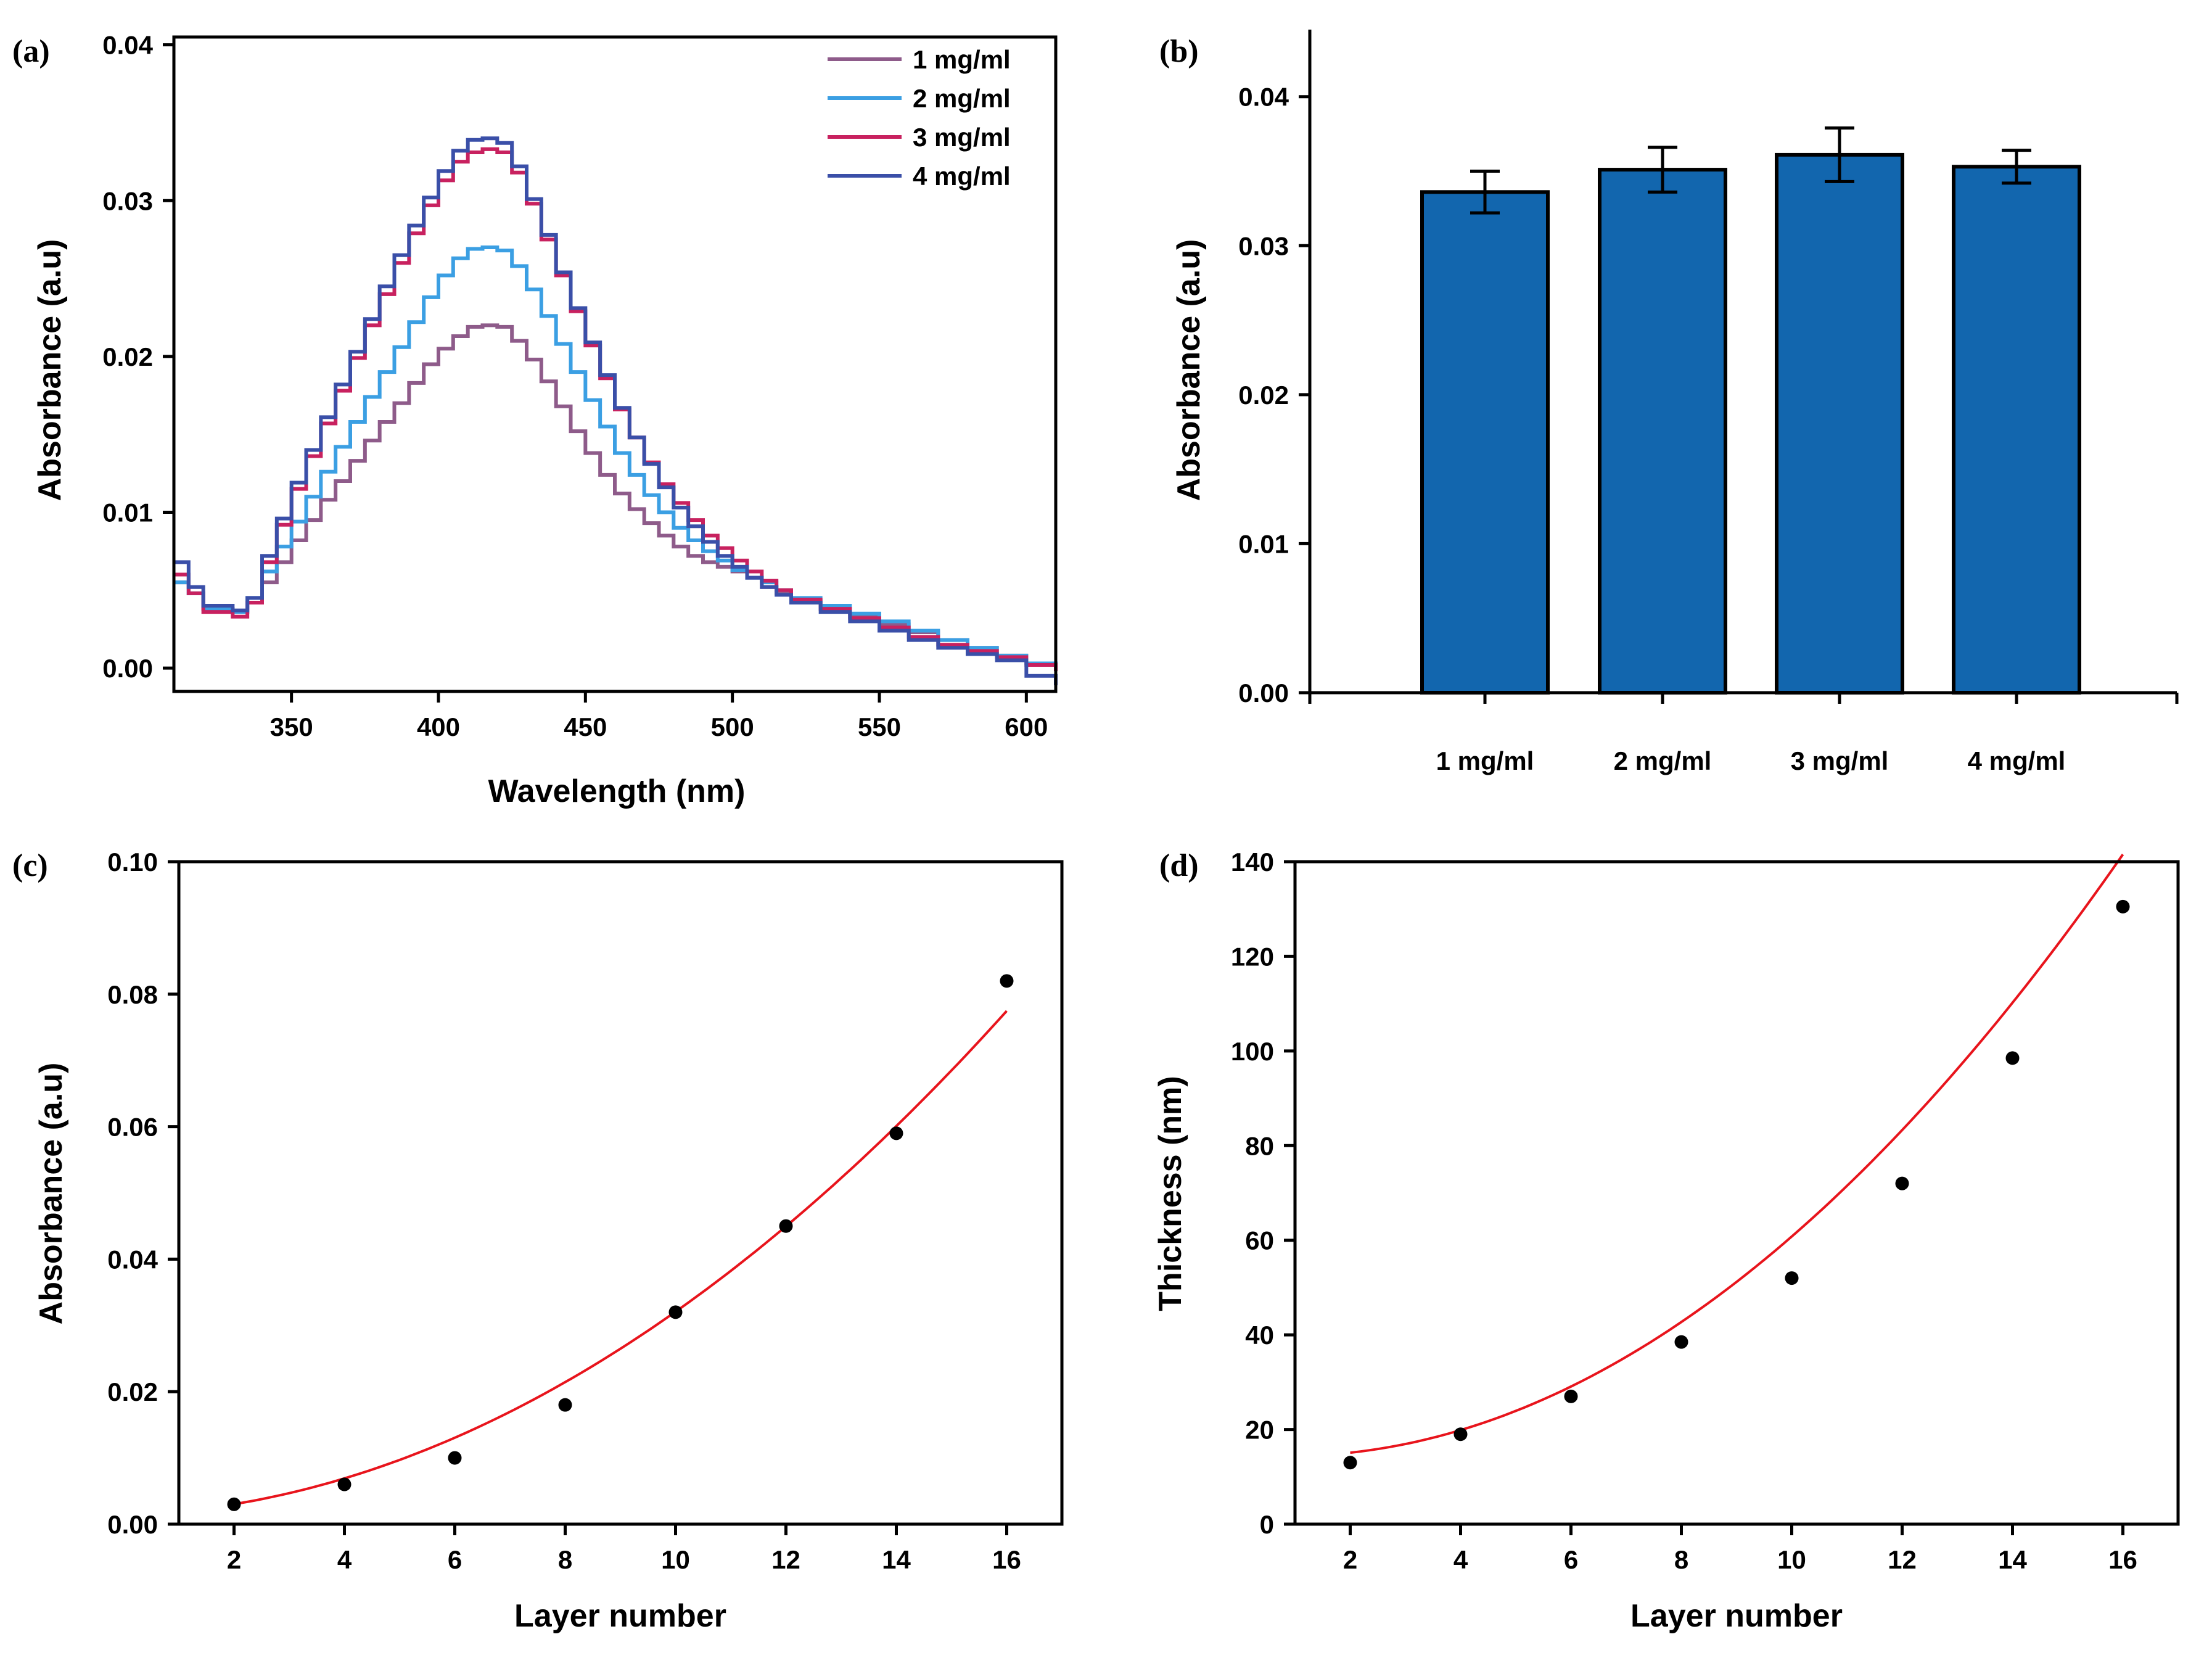 This screenshot has width=2212, height=1658. What do you see at coordinates (621, 1258) in the screenshot?
I see `panel-c-fit-curve` at bounding box center [621, 1258].